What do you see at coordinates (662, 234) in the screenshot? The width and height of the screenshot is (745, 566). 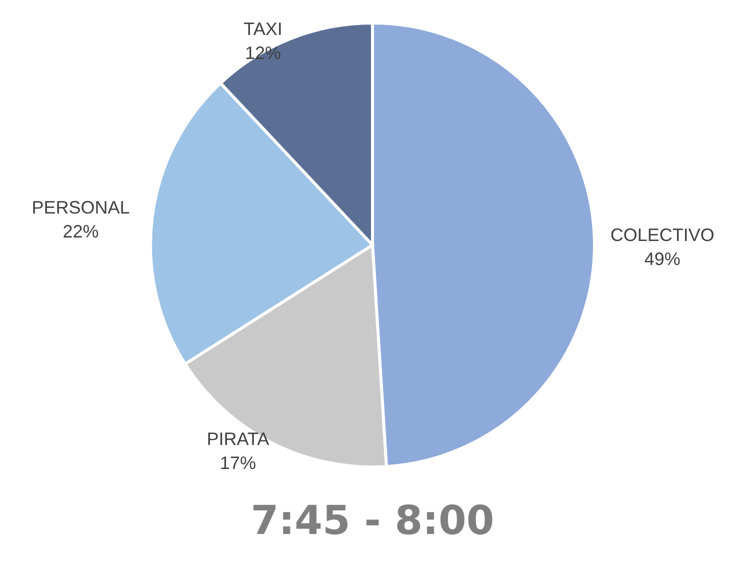 I see `slice-label: COLECTIVO` at bounding box center [662, 234].